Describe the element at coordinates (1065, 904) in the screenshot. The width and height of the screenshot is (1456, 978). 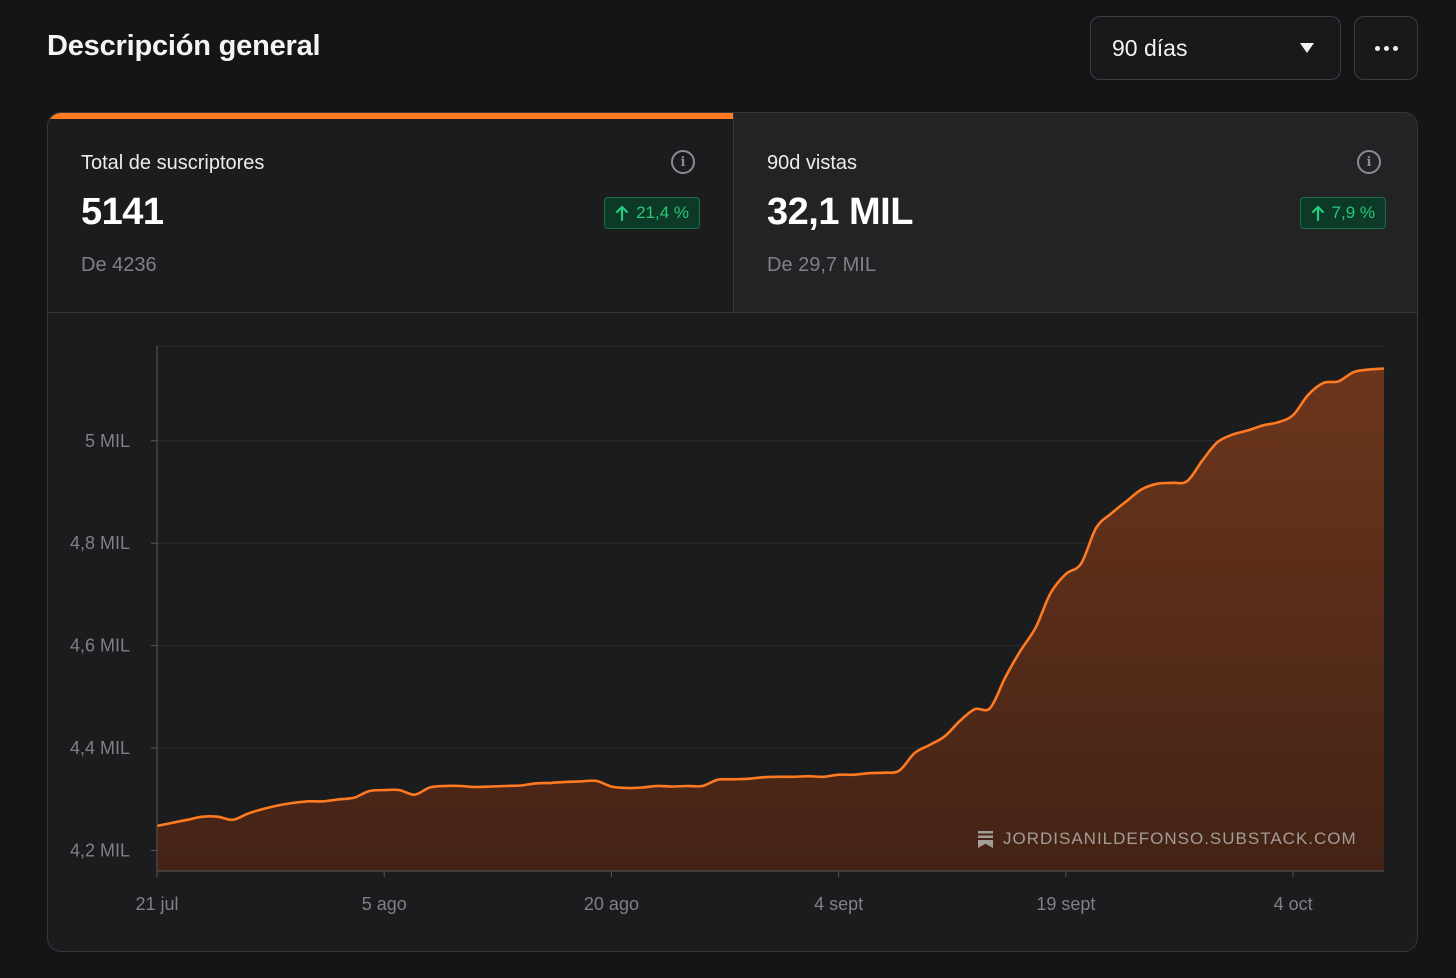
I see `x-tick-label: 19 sept` at that location.